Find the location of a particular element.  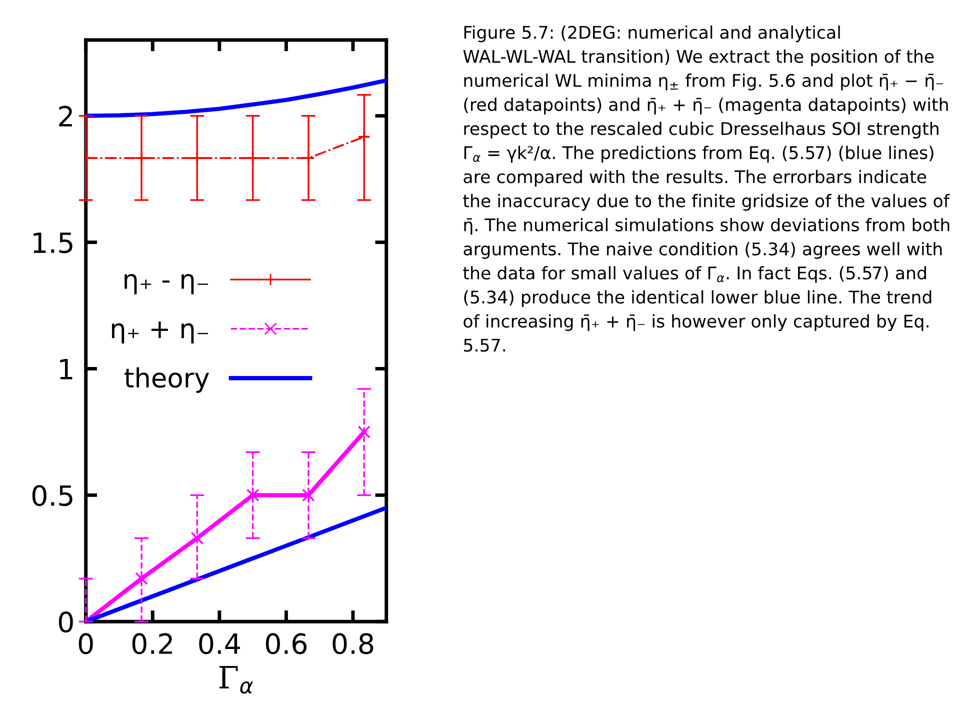

y-tick-label: 0.5 is located at coordinates (52, 495).